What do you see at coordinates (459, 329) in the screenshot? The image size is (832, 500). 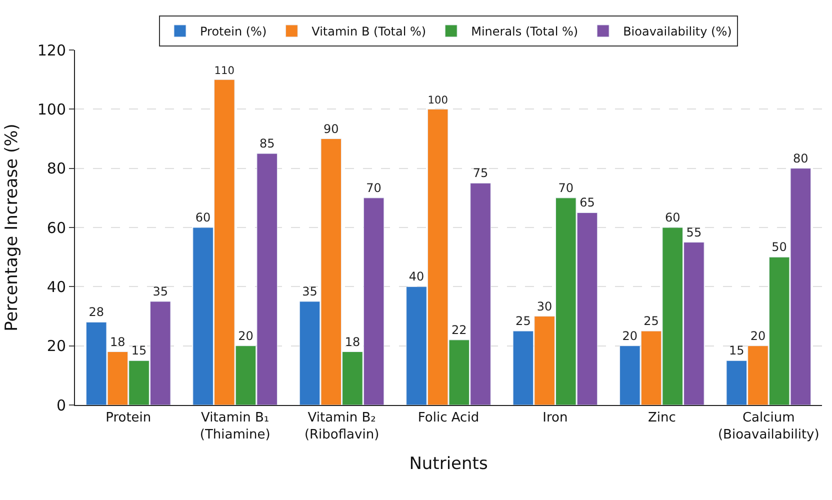 I see `data-label: 22` at bounding box center [459, 329].